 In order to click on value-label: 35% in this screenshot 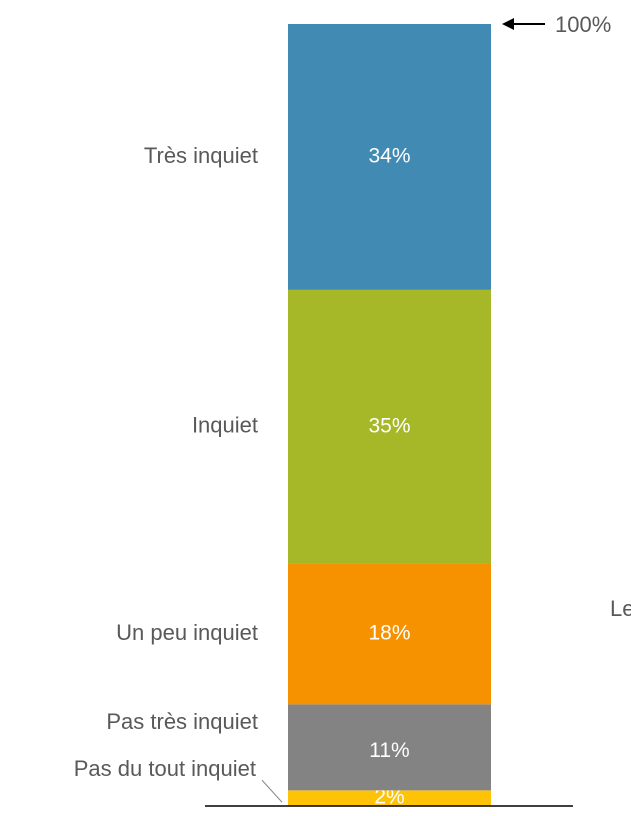, I will do `click(389, 425)`.